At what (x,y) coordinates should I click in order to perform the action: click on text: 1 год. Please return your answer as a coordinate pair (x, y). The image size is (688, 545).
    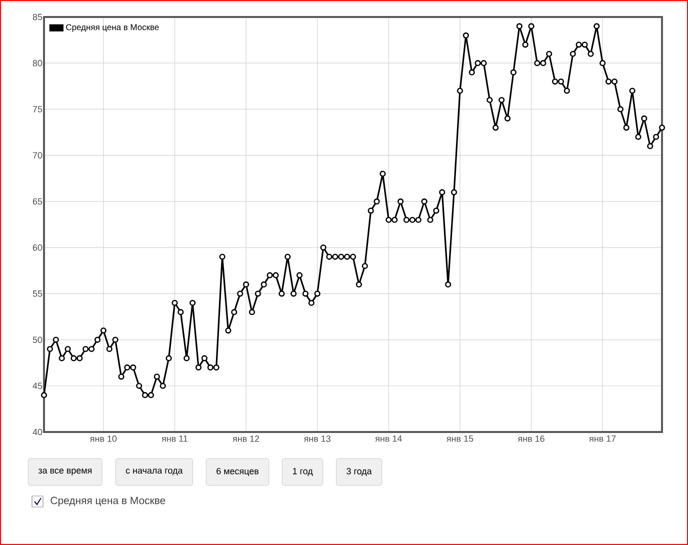
    Looking at the image, I should click on (302, 472).